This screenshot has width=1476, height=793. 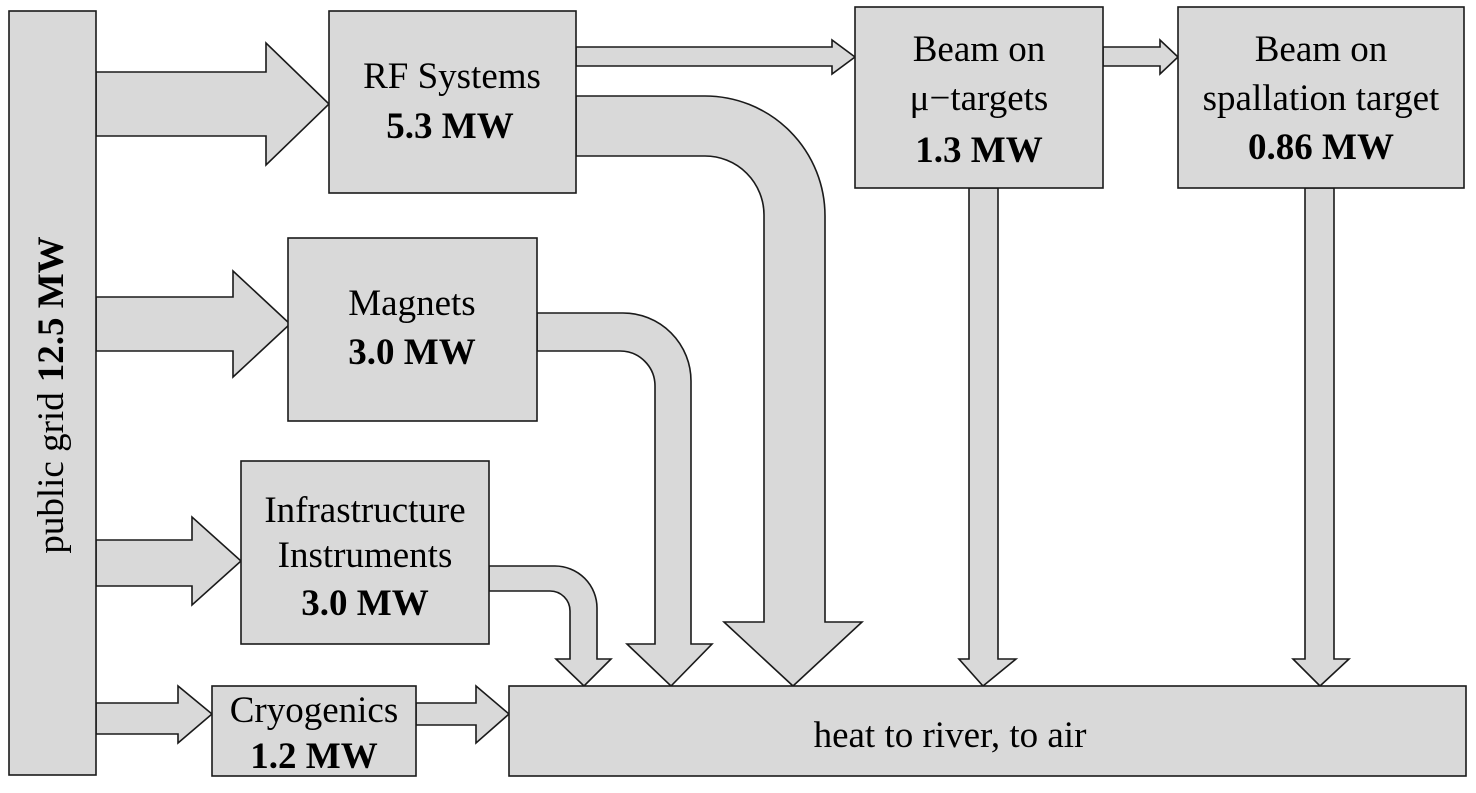 I want to click on heat-sink-label: heat to river, to air, so click(x=950, y=735).